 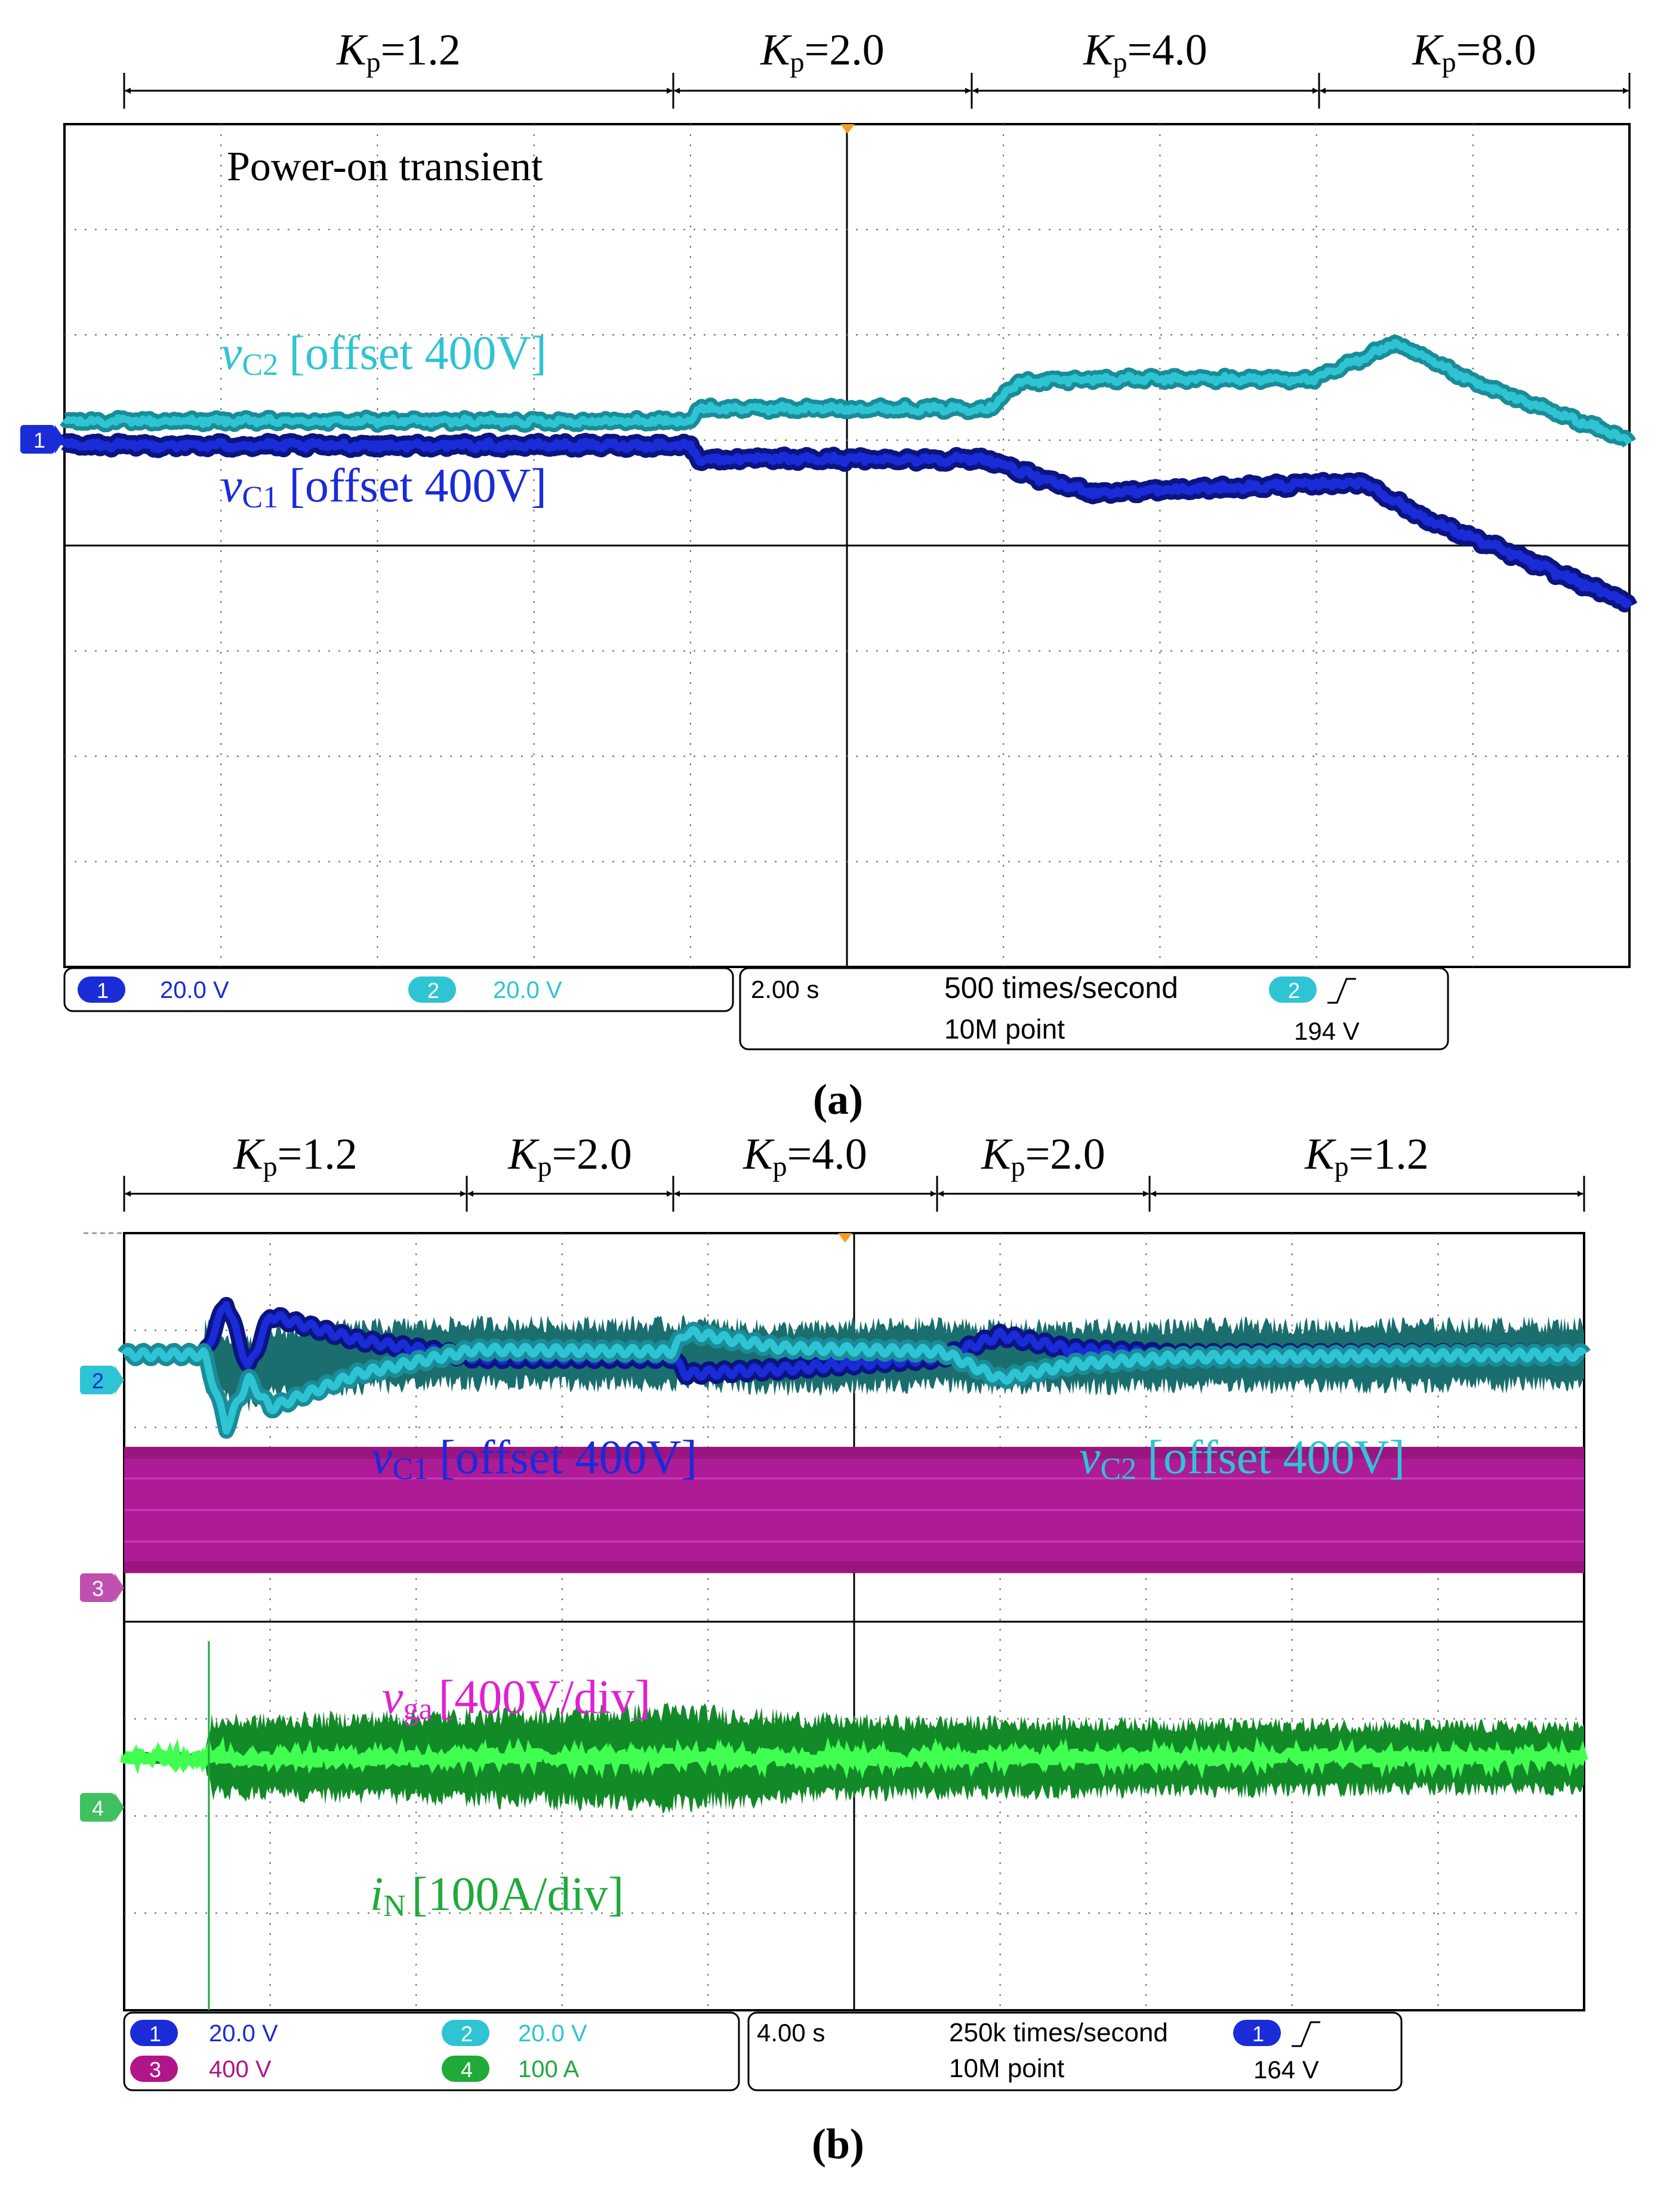 I want to click on ch1-badge-a: 1, so click(x=101, y=990).